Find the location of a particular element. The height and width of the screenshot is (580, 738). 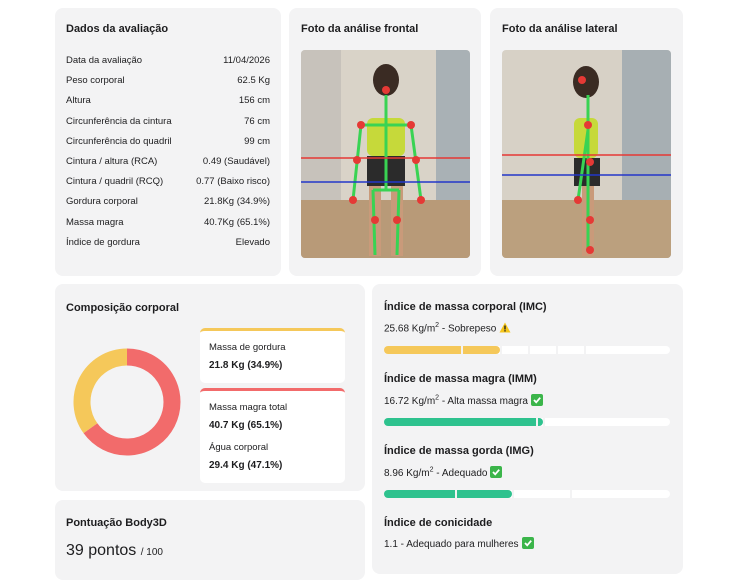

index-title: Índice de conicidade is located at coordinates (438, 523).